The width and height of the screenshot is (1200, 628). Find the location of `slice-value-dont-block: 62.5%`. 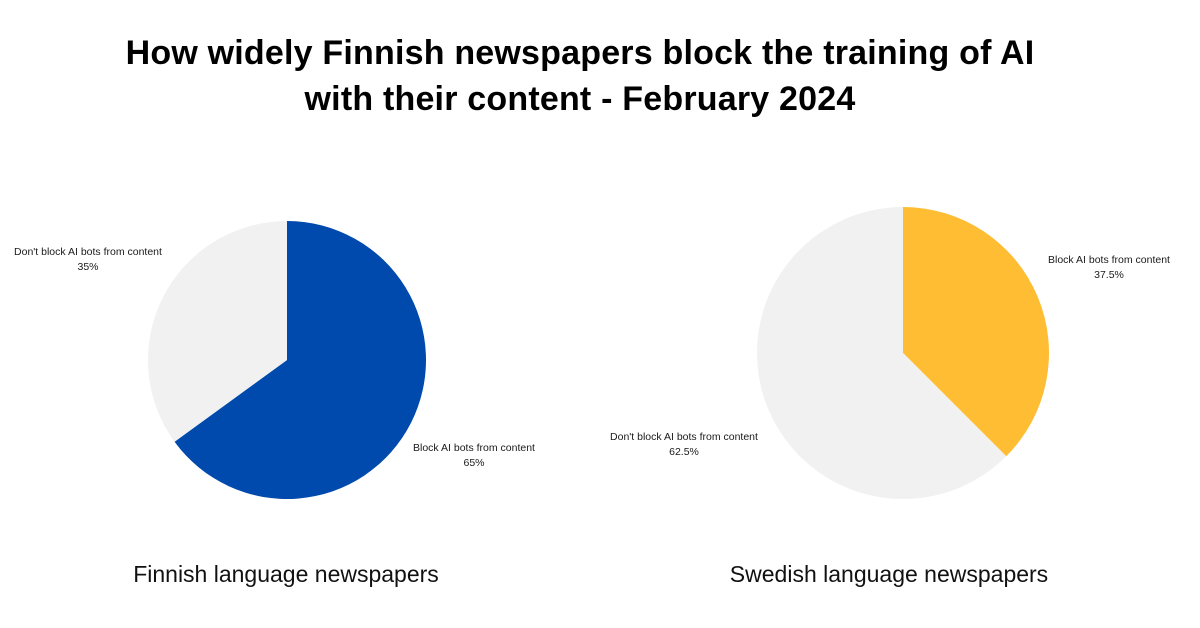

slice-value-dont-block: 62.5% is located at coordinates (684, 452).